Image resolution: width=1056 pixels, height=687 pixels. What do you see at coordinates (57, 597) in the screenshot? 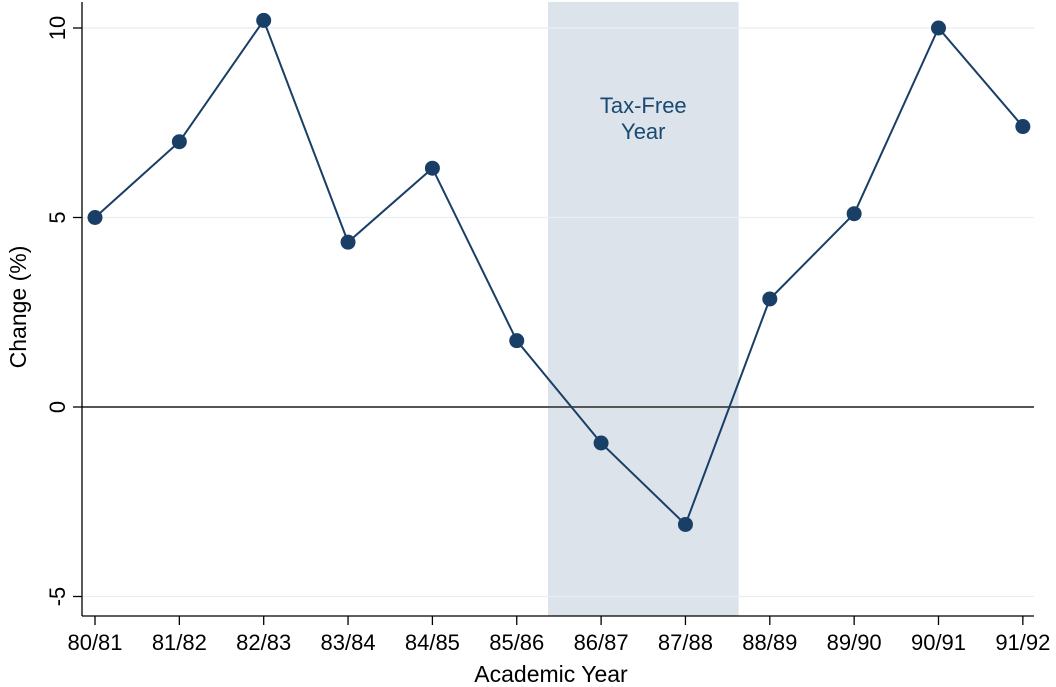
I see `y-tick-label: -5` at bounding box center [57, 597].